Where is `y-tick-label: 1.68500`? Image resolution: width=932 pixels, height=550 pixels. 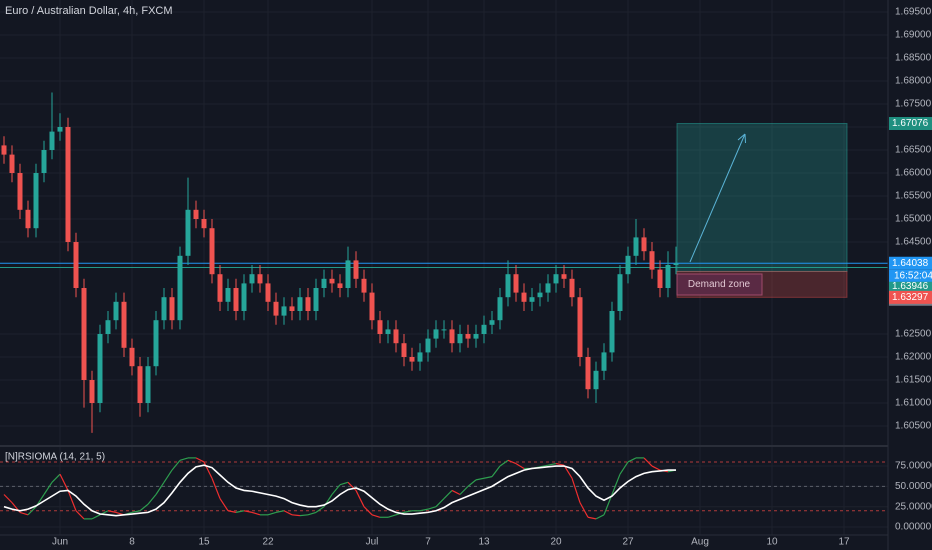
y-tick-label: 1.68500 is located at coordinates (913, 58).